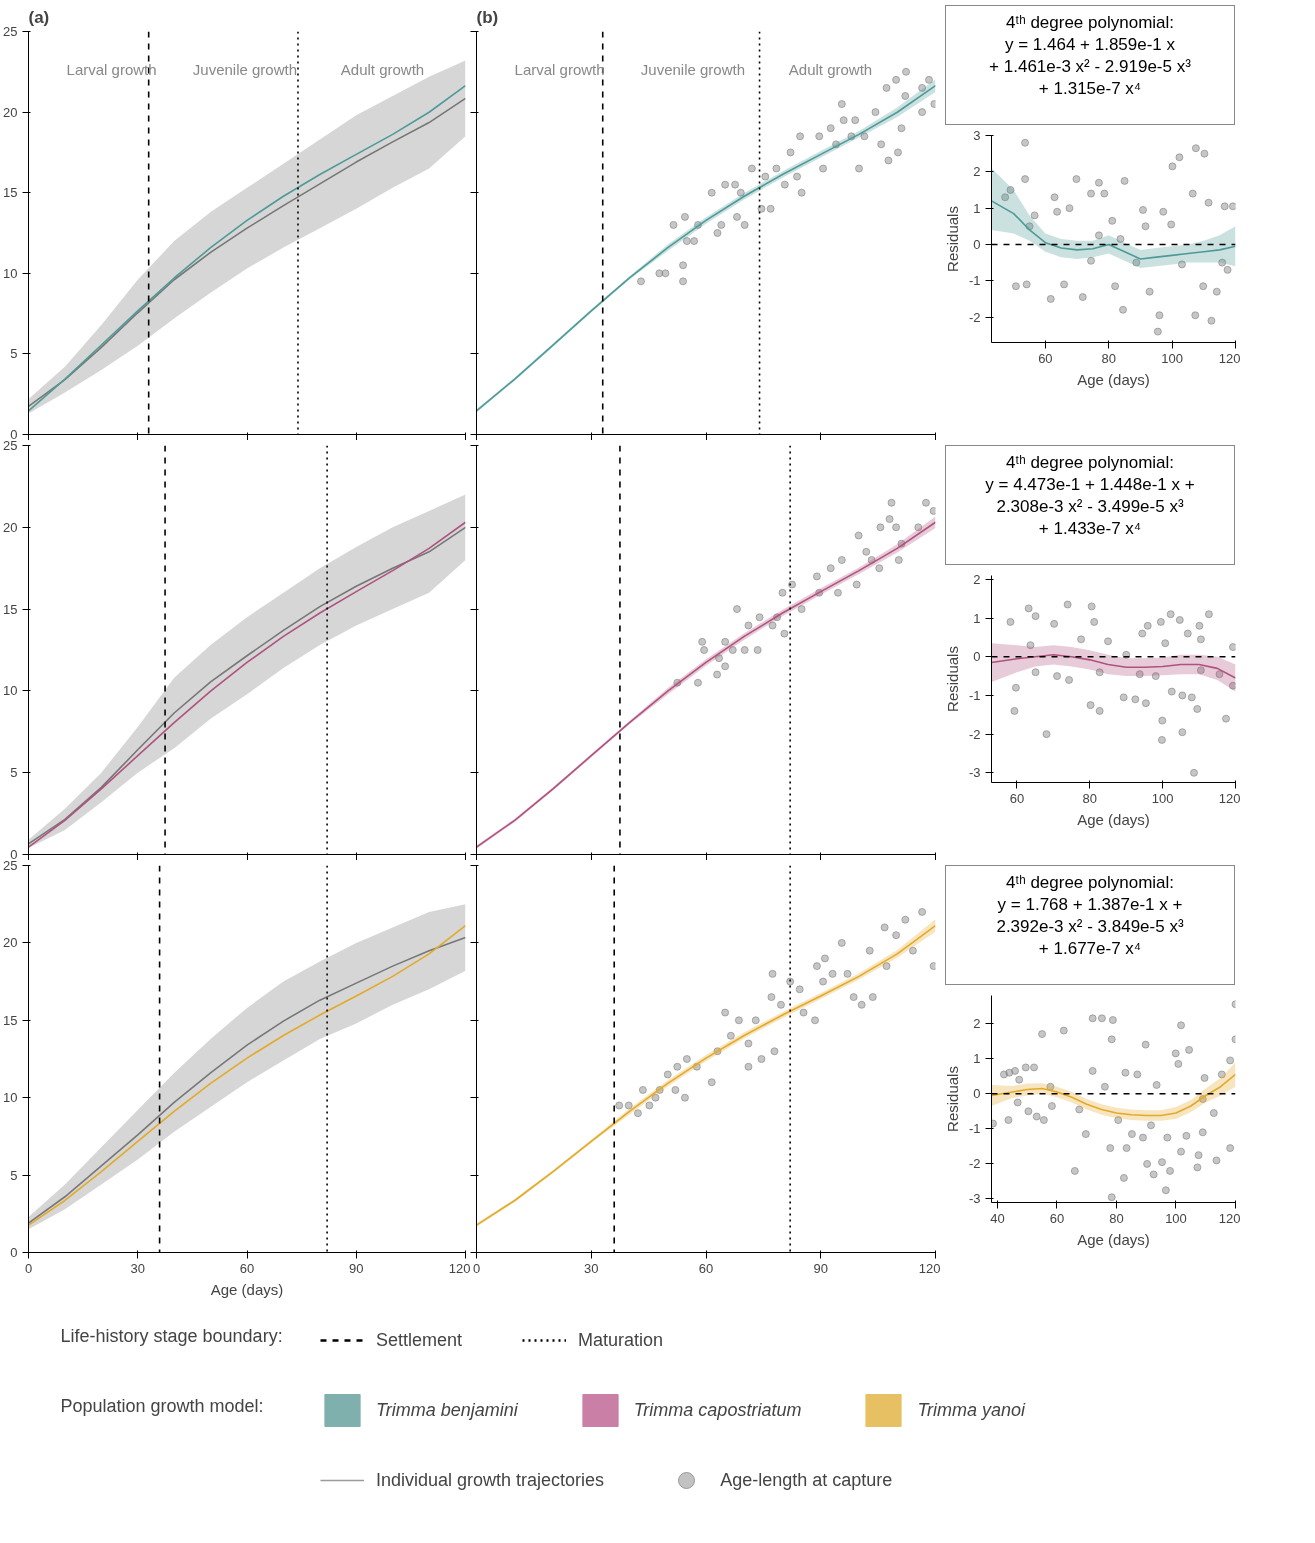 This screenshot has width=1315, height=1543. What do you see at coordinates (447, 1410) in the screenshot?
I see `category-label: Trimma benjamini` at bounding box center [447, 1410].